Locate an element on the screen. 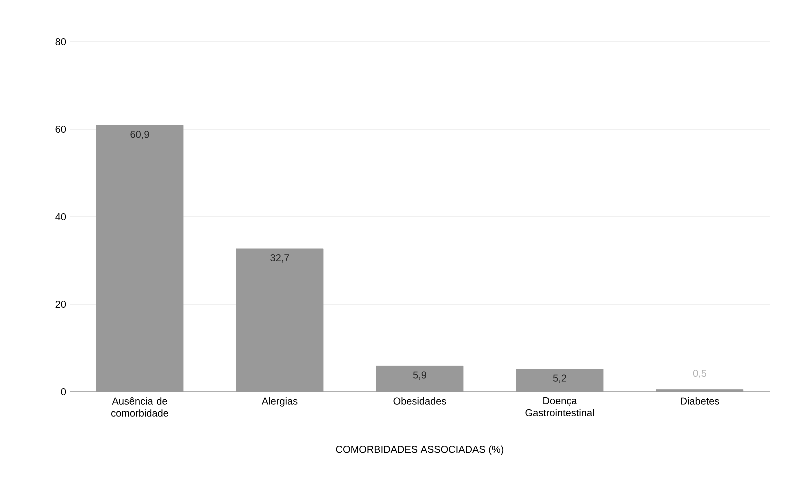 The width and height of the screenshot is (785, 491). data-label: 0,5 is located at coordinates (700, 374).